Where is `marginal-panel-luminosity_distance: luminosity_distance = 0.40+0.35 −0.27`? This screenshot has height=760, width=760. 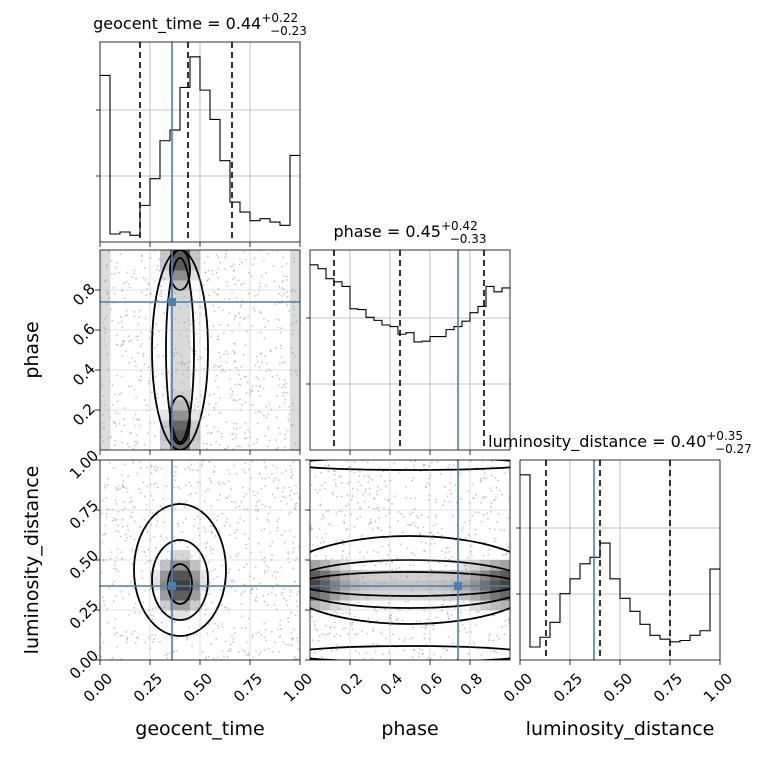 marginal-panel-luminosity_distance: luminosity_distance = 0.40+0.35 −0.27 is located at coordinates (620, 544).